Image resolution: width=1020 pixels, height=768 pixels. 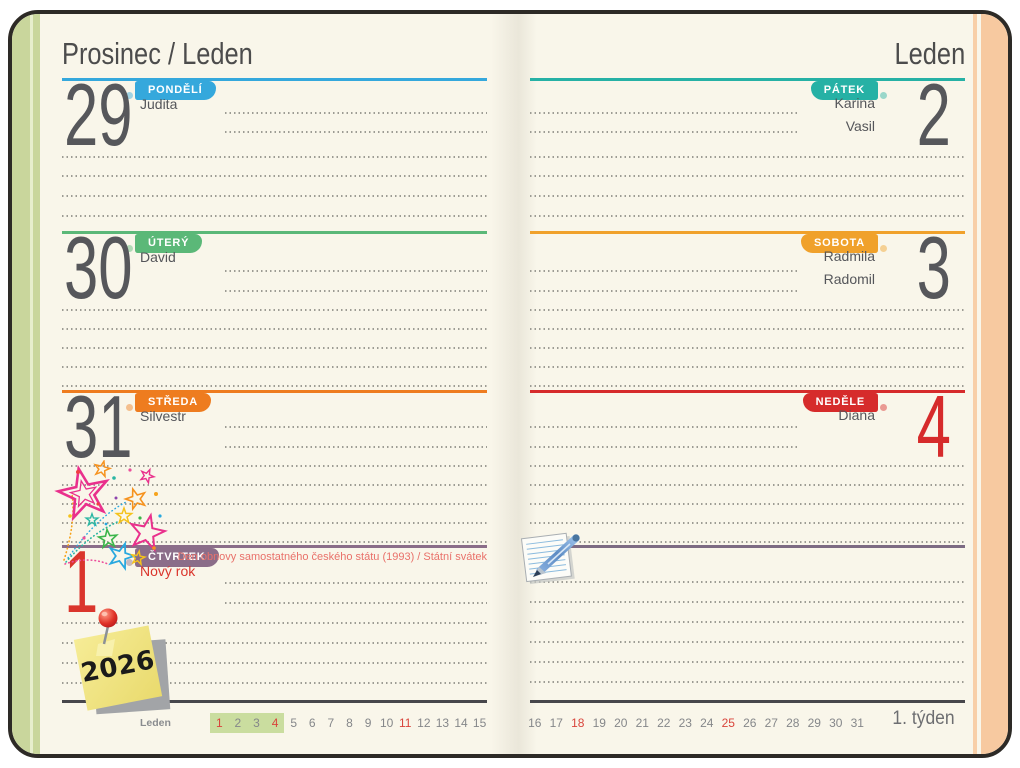 I want to click on mini-calendar-day: 17, so click(x=556, y=723).